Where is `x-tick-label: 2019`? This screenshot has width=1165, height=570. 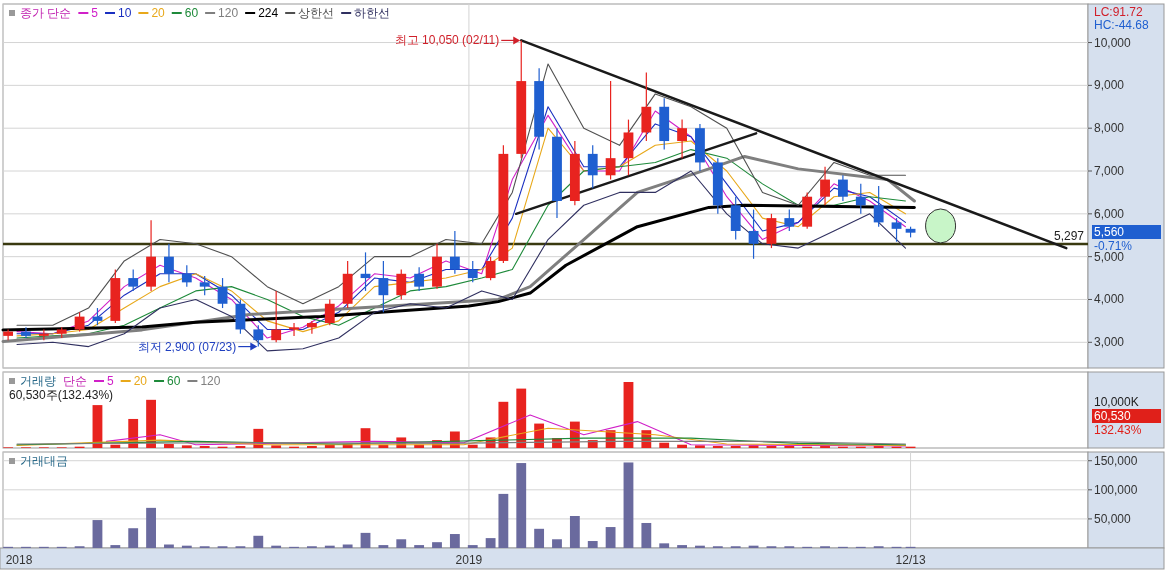
x-tick-label: 2019 is located at coordinates (469, 560).